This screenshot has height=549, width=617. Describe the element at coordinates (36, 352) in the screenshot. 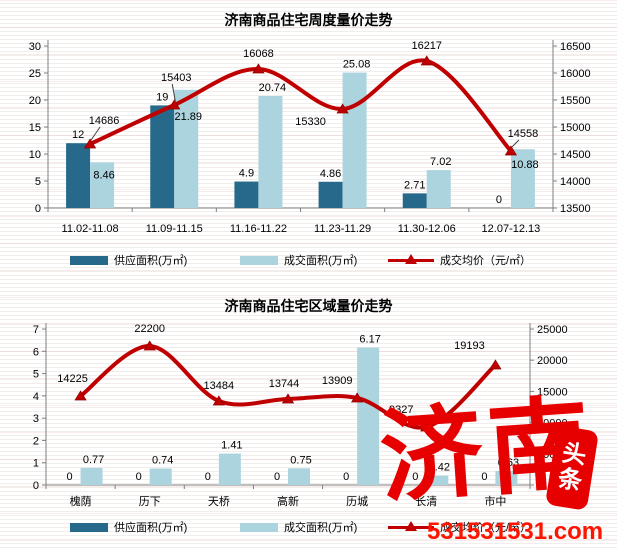

I see `left-axis-tick-label: 6` at that location.